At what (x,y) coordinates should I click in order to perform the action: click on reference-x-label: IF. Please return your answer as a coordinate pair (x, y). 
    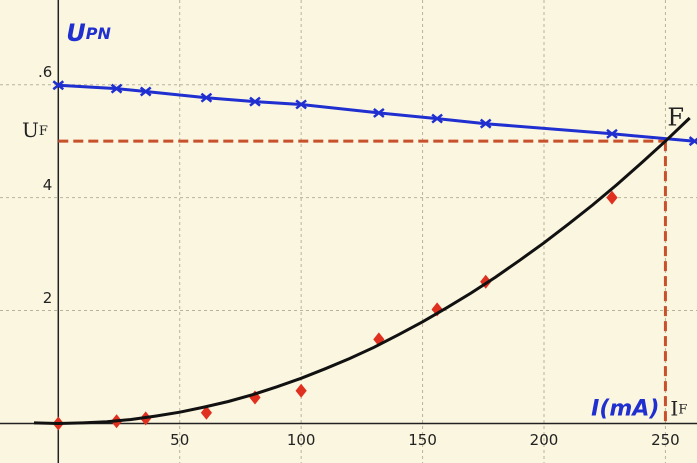
    Looking at the image, I should click on (678, 408).